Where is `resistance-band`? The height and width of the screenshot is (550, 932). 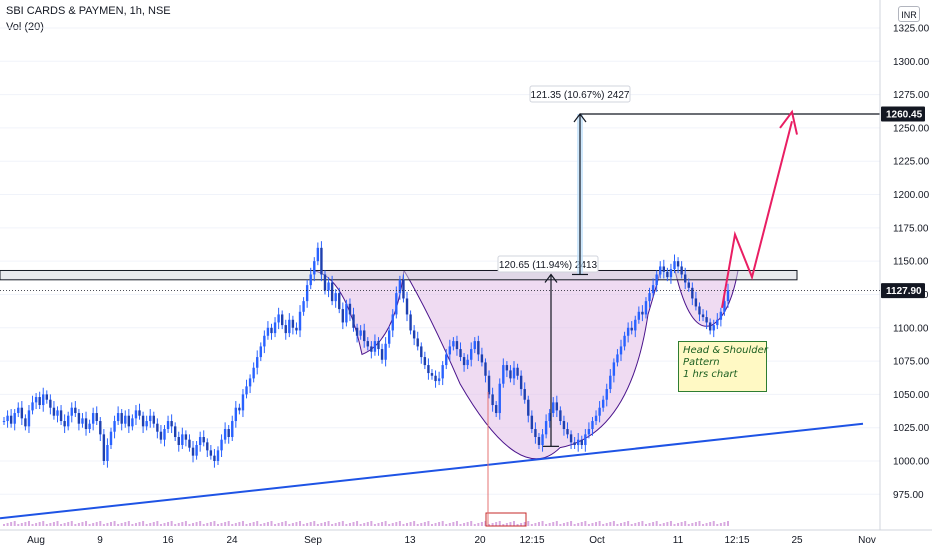
resistance-band is located at coordinates (399, 275).